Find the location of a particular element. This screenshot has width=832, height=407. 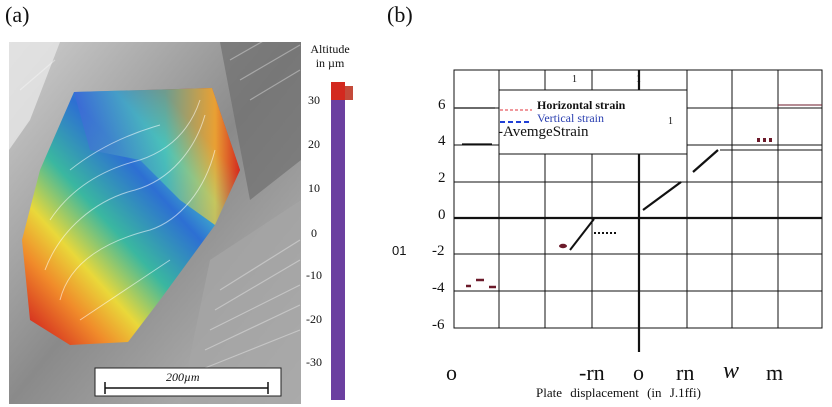

legend-stray-1: 1 is located at coordinates (574, 79).